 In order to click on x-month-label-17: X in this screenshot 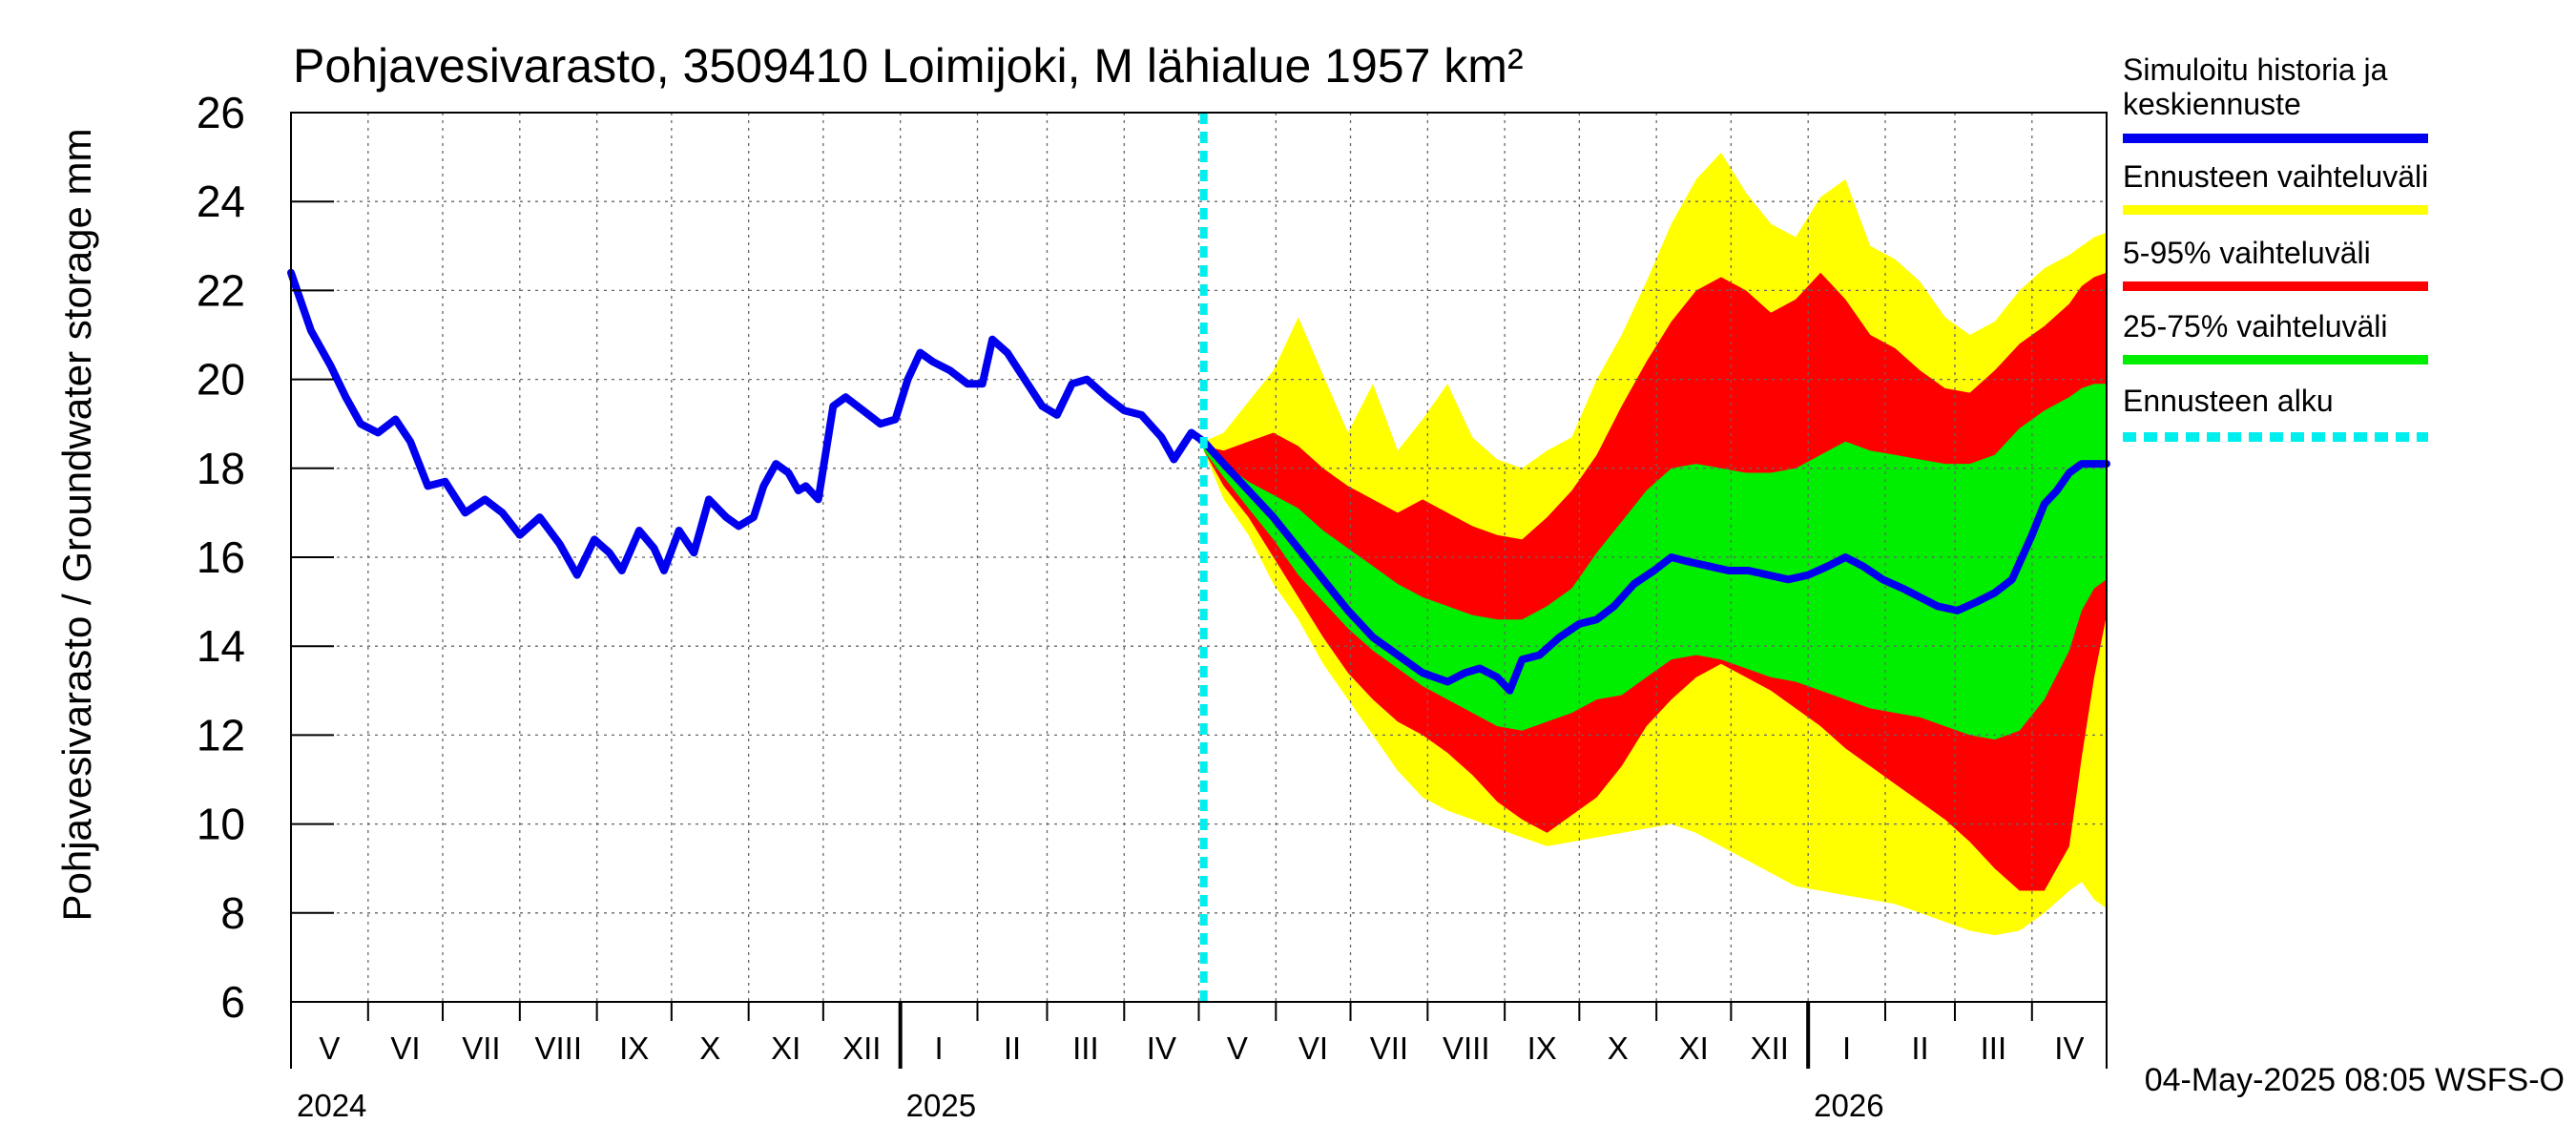, I will do `click(1618, 1048)`.